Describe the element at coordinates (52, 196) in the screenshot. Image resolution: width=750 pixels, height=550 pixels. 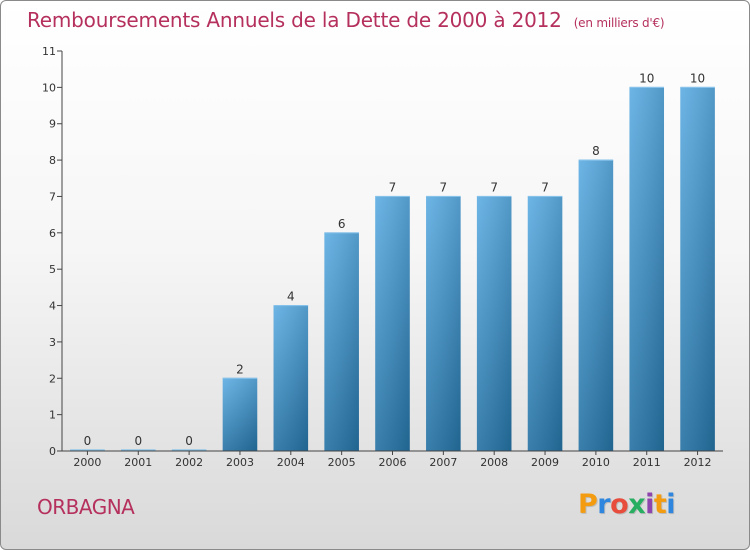
I see `y-tick-label: 7` at that location.